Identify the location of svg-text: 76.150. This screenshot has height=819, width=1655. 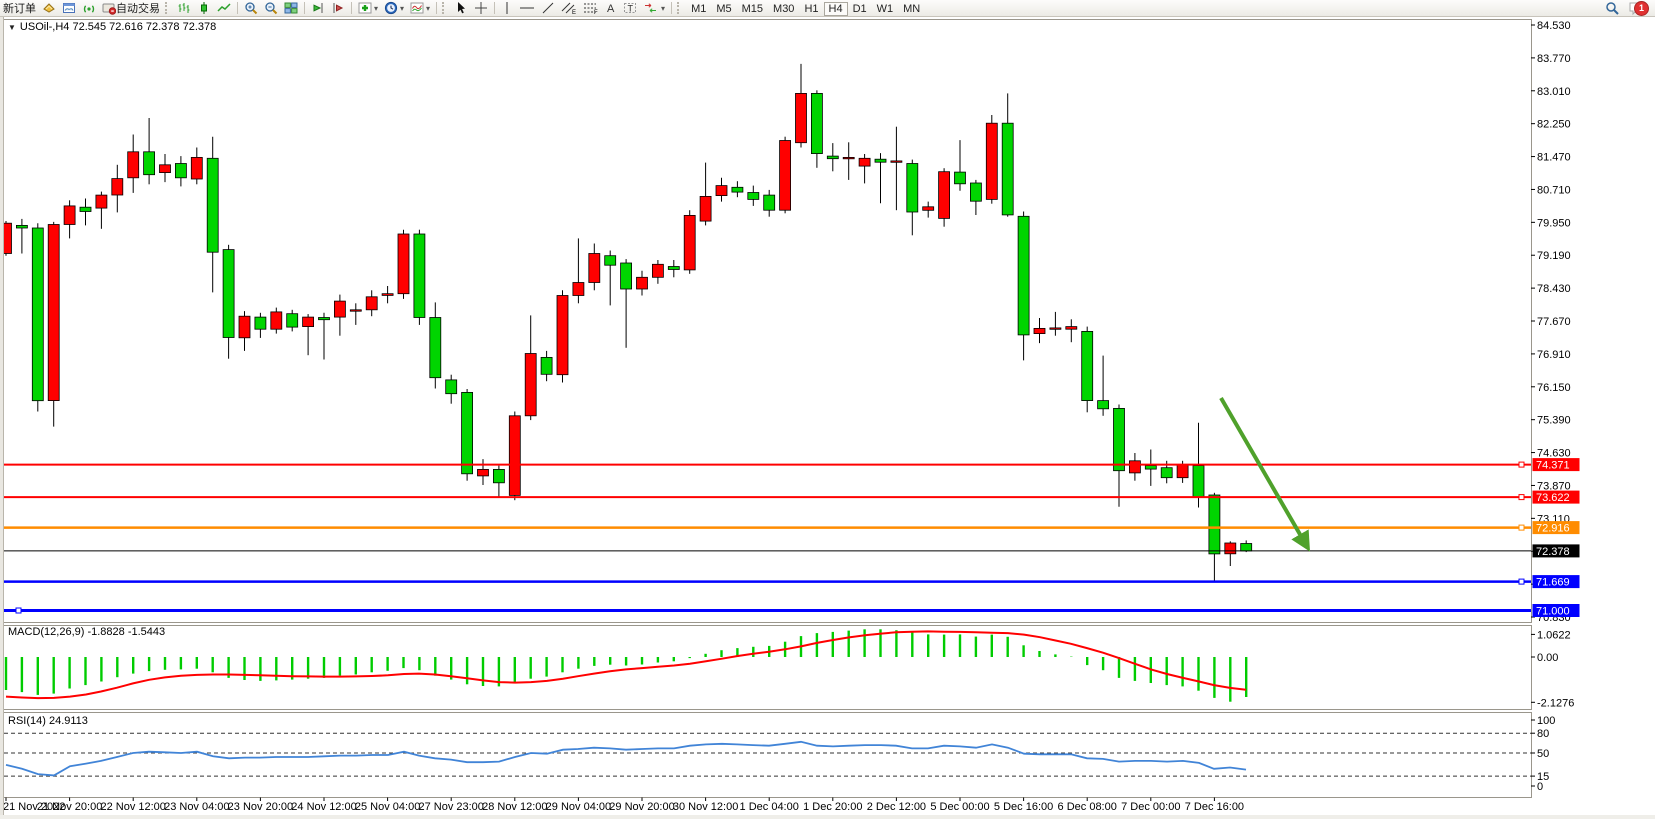
(1554, 388).